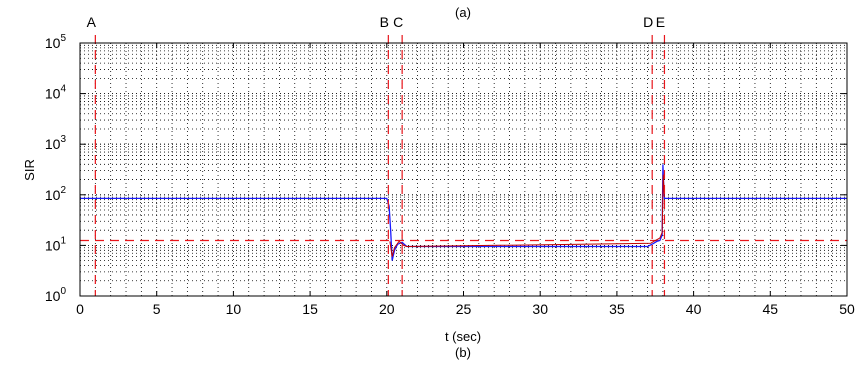  Describe the element at coordinates (387, 309) in the screenshot. I see `x-tick-label: 20` at that location.